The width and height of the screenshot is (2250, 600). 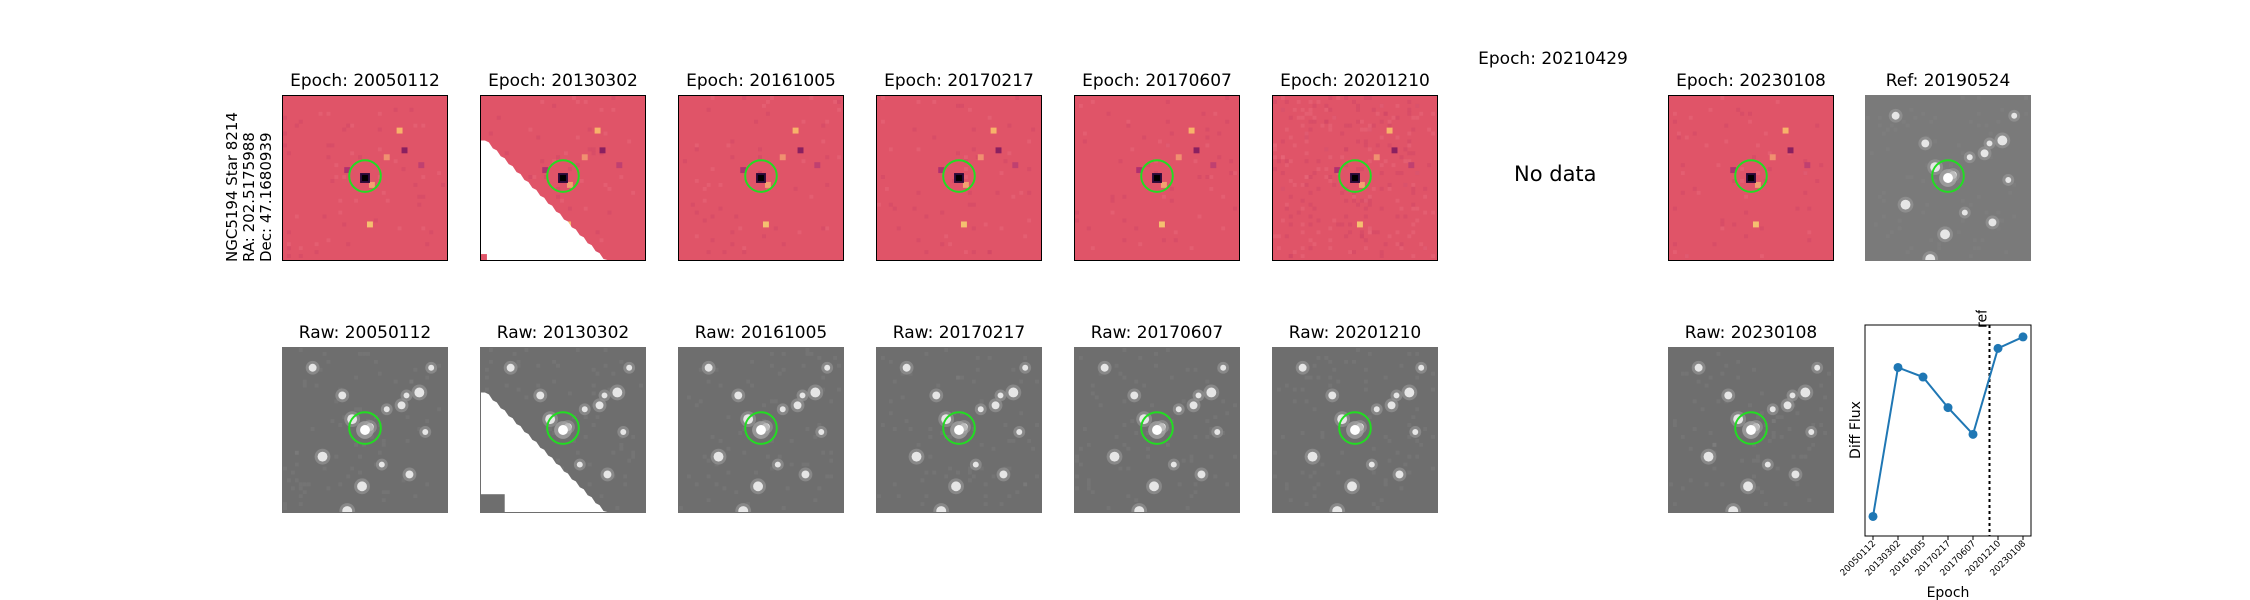 I want to click on diff-title-5: Epoch: 20201210, so click(x=1355, y=81).